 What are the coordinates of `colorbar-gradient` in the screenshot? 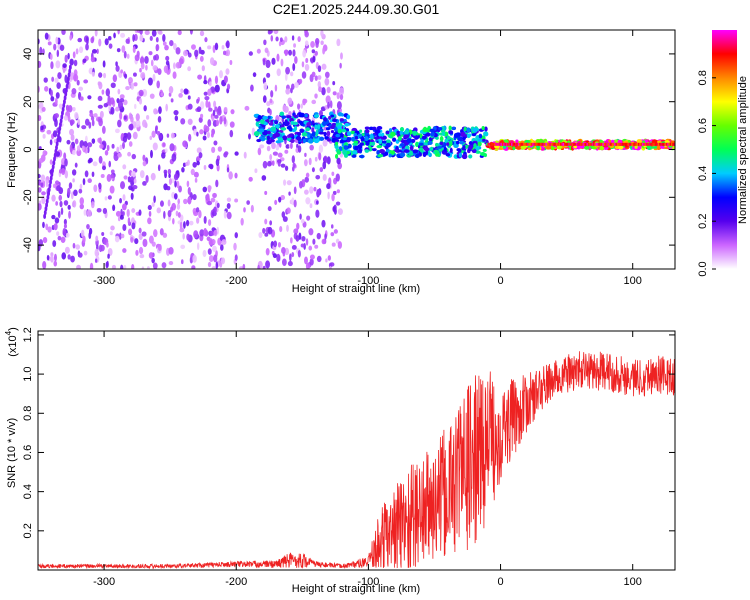 It's located at (724, 149).